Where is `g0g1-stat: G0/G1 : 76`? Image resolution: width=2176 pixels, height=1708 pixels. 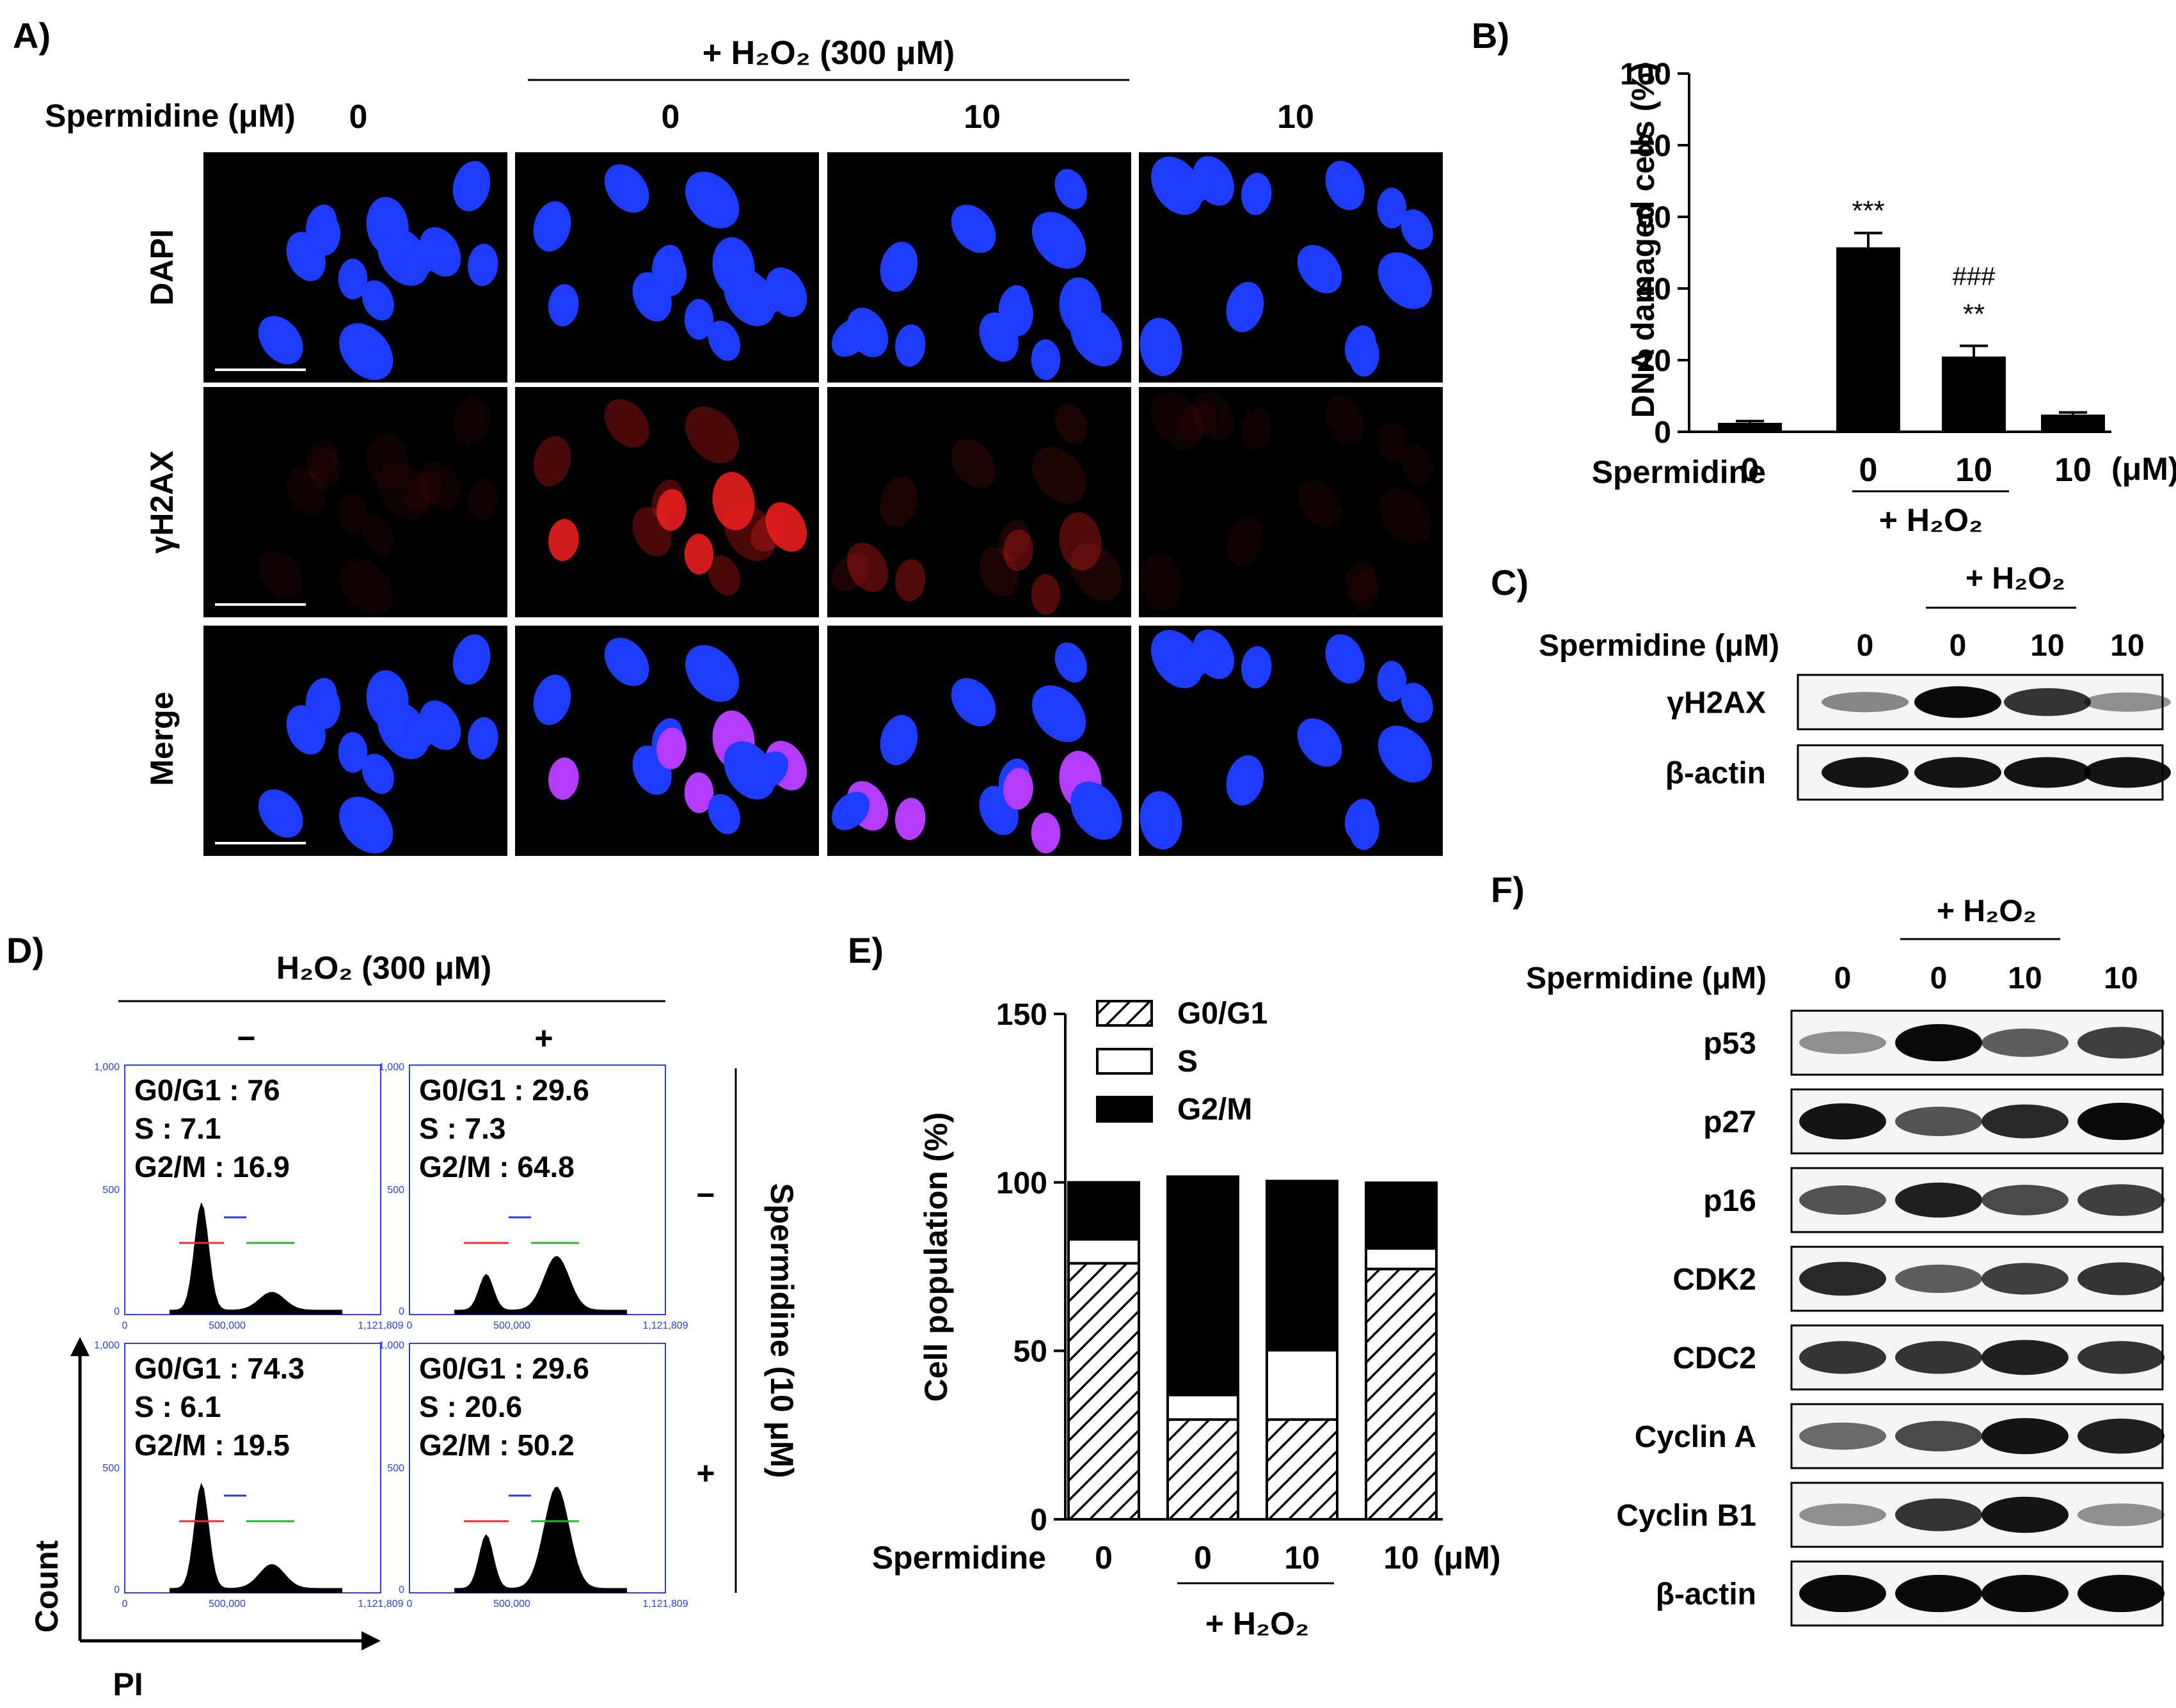
g0g1-stat: G0/G1 : 76 is located at coordinates (207, 1090).